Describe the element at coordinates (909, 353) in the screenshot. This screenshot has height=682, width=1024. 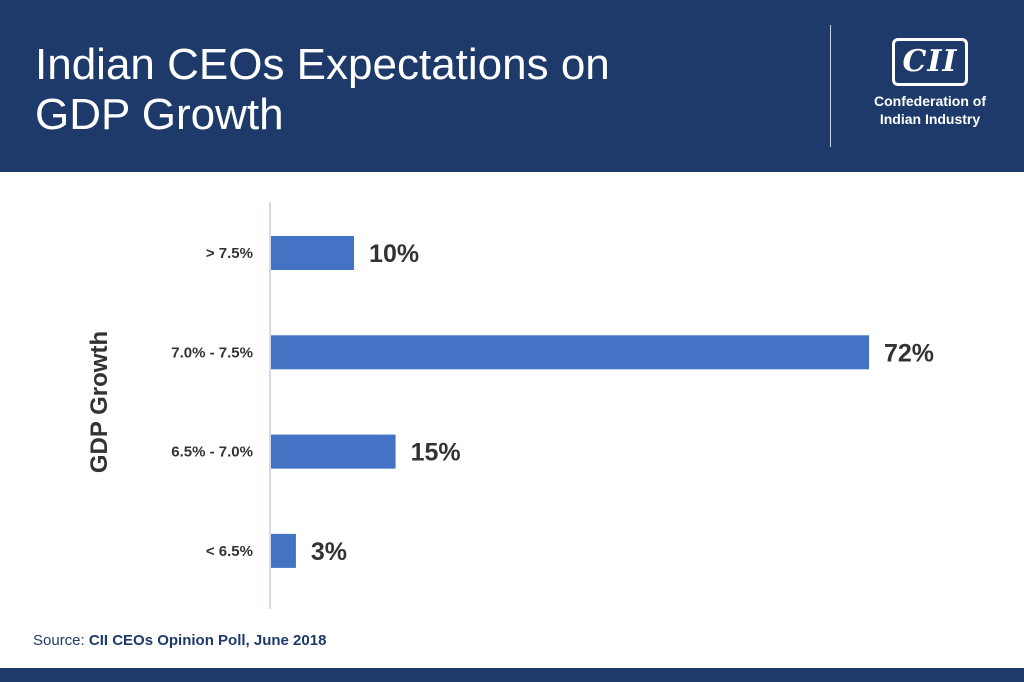
I see `value-label: 72%` at that location.